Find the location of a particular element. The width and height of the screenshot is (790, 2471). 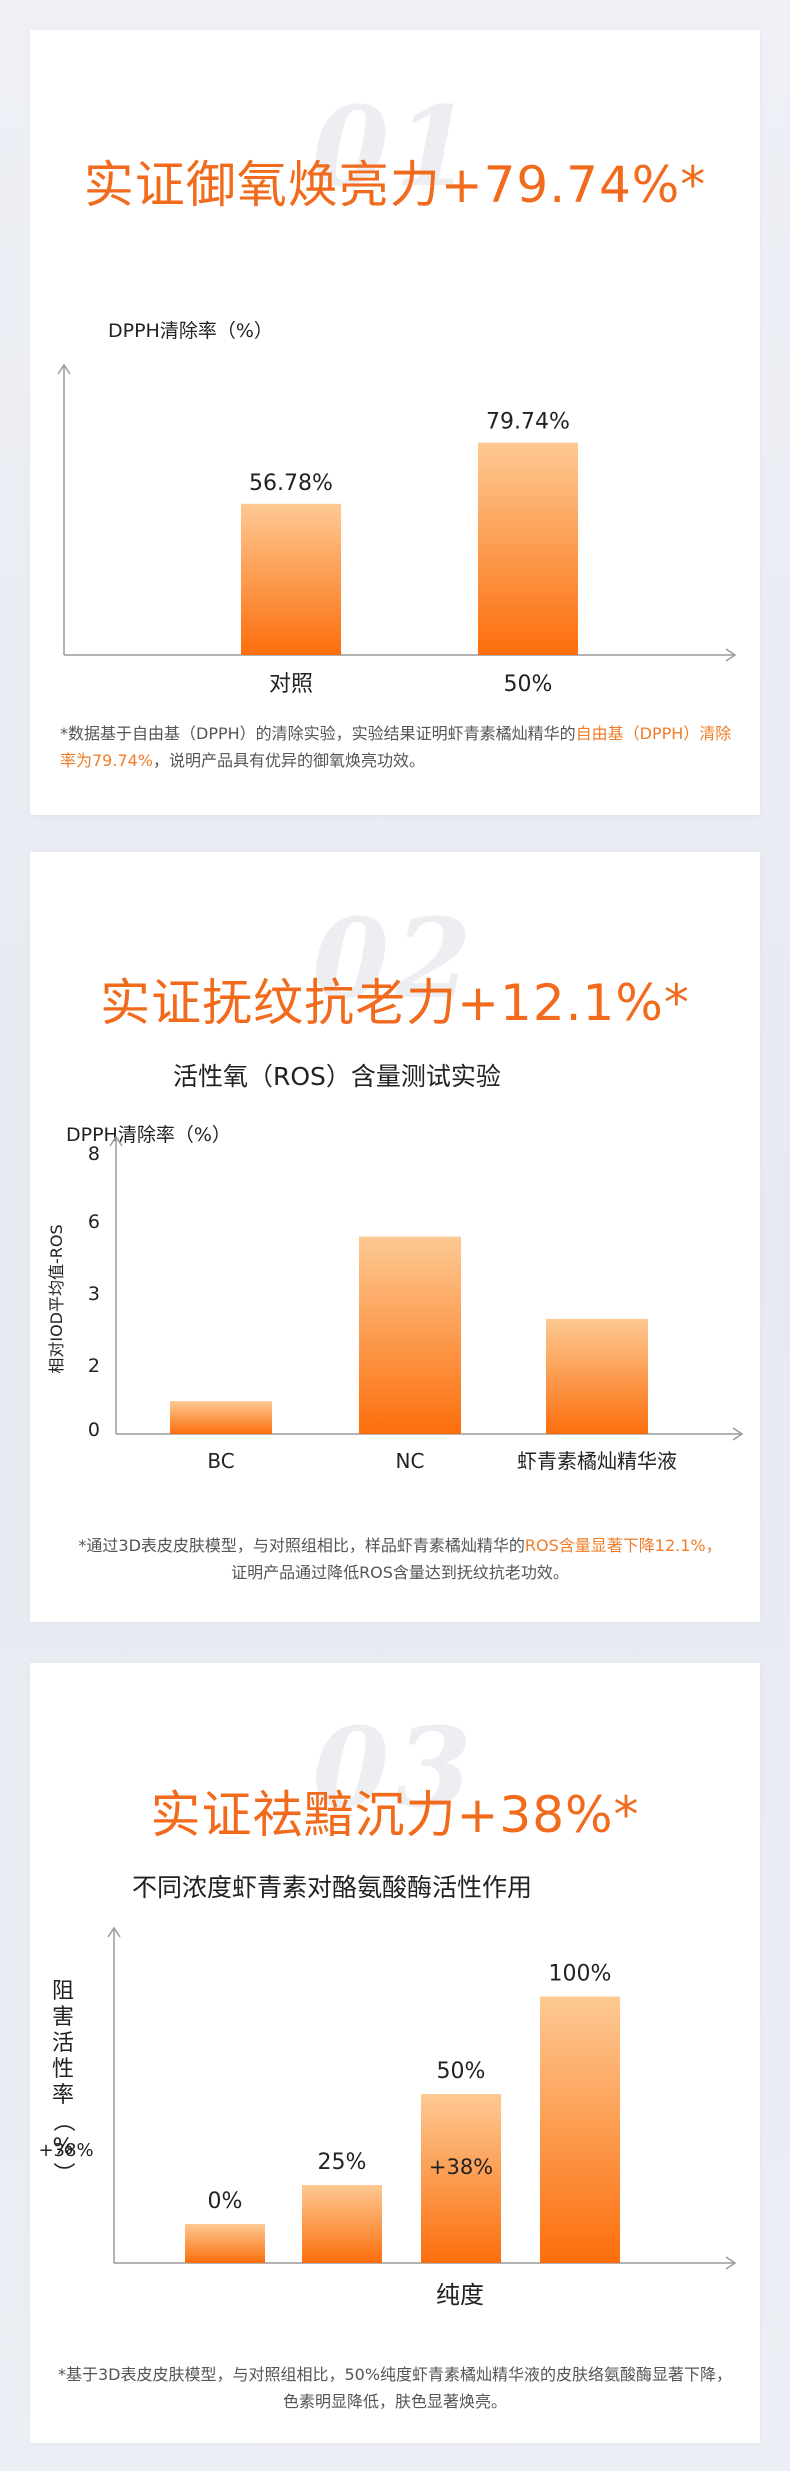

y-axis-label-char: % is located at coordinates (63, 2147).